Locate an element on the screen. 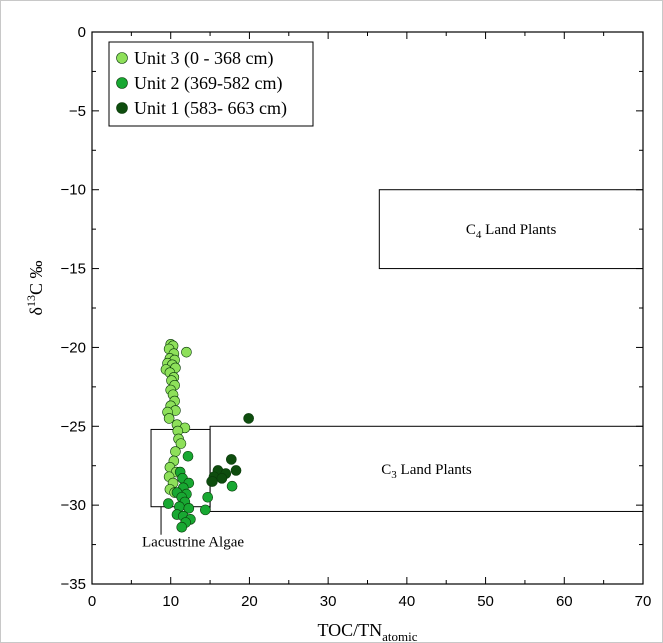 Image resolution: width=663 pixels, height=643 pixels. y-axis-title-main: C ‰ is located at coordinates (36, 278).